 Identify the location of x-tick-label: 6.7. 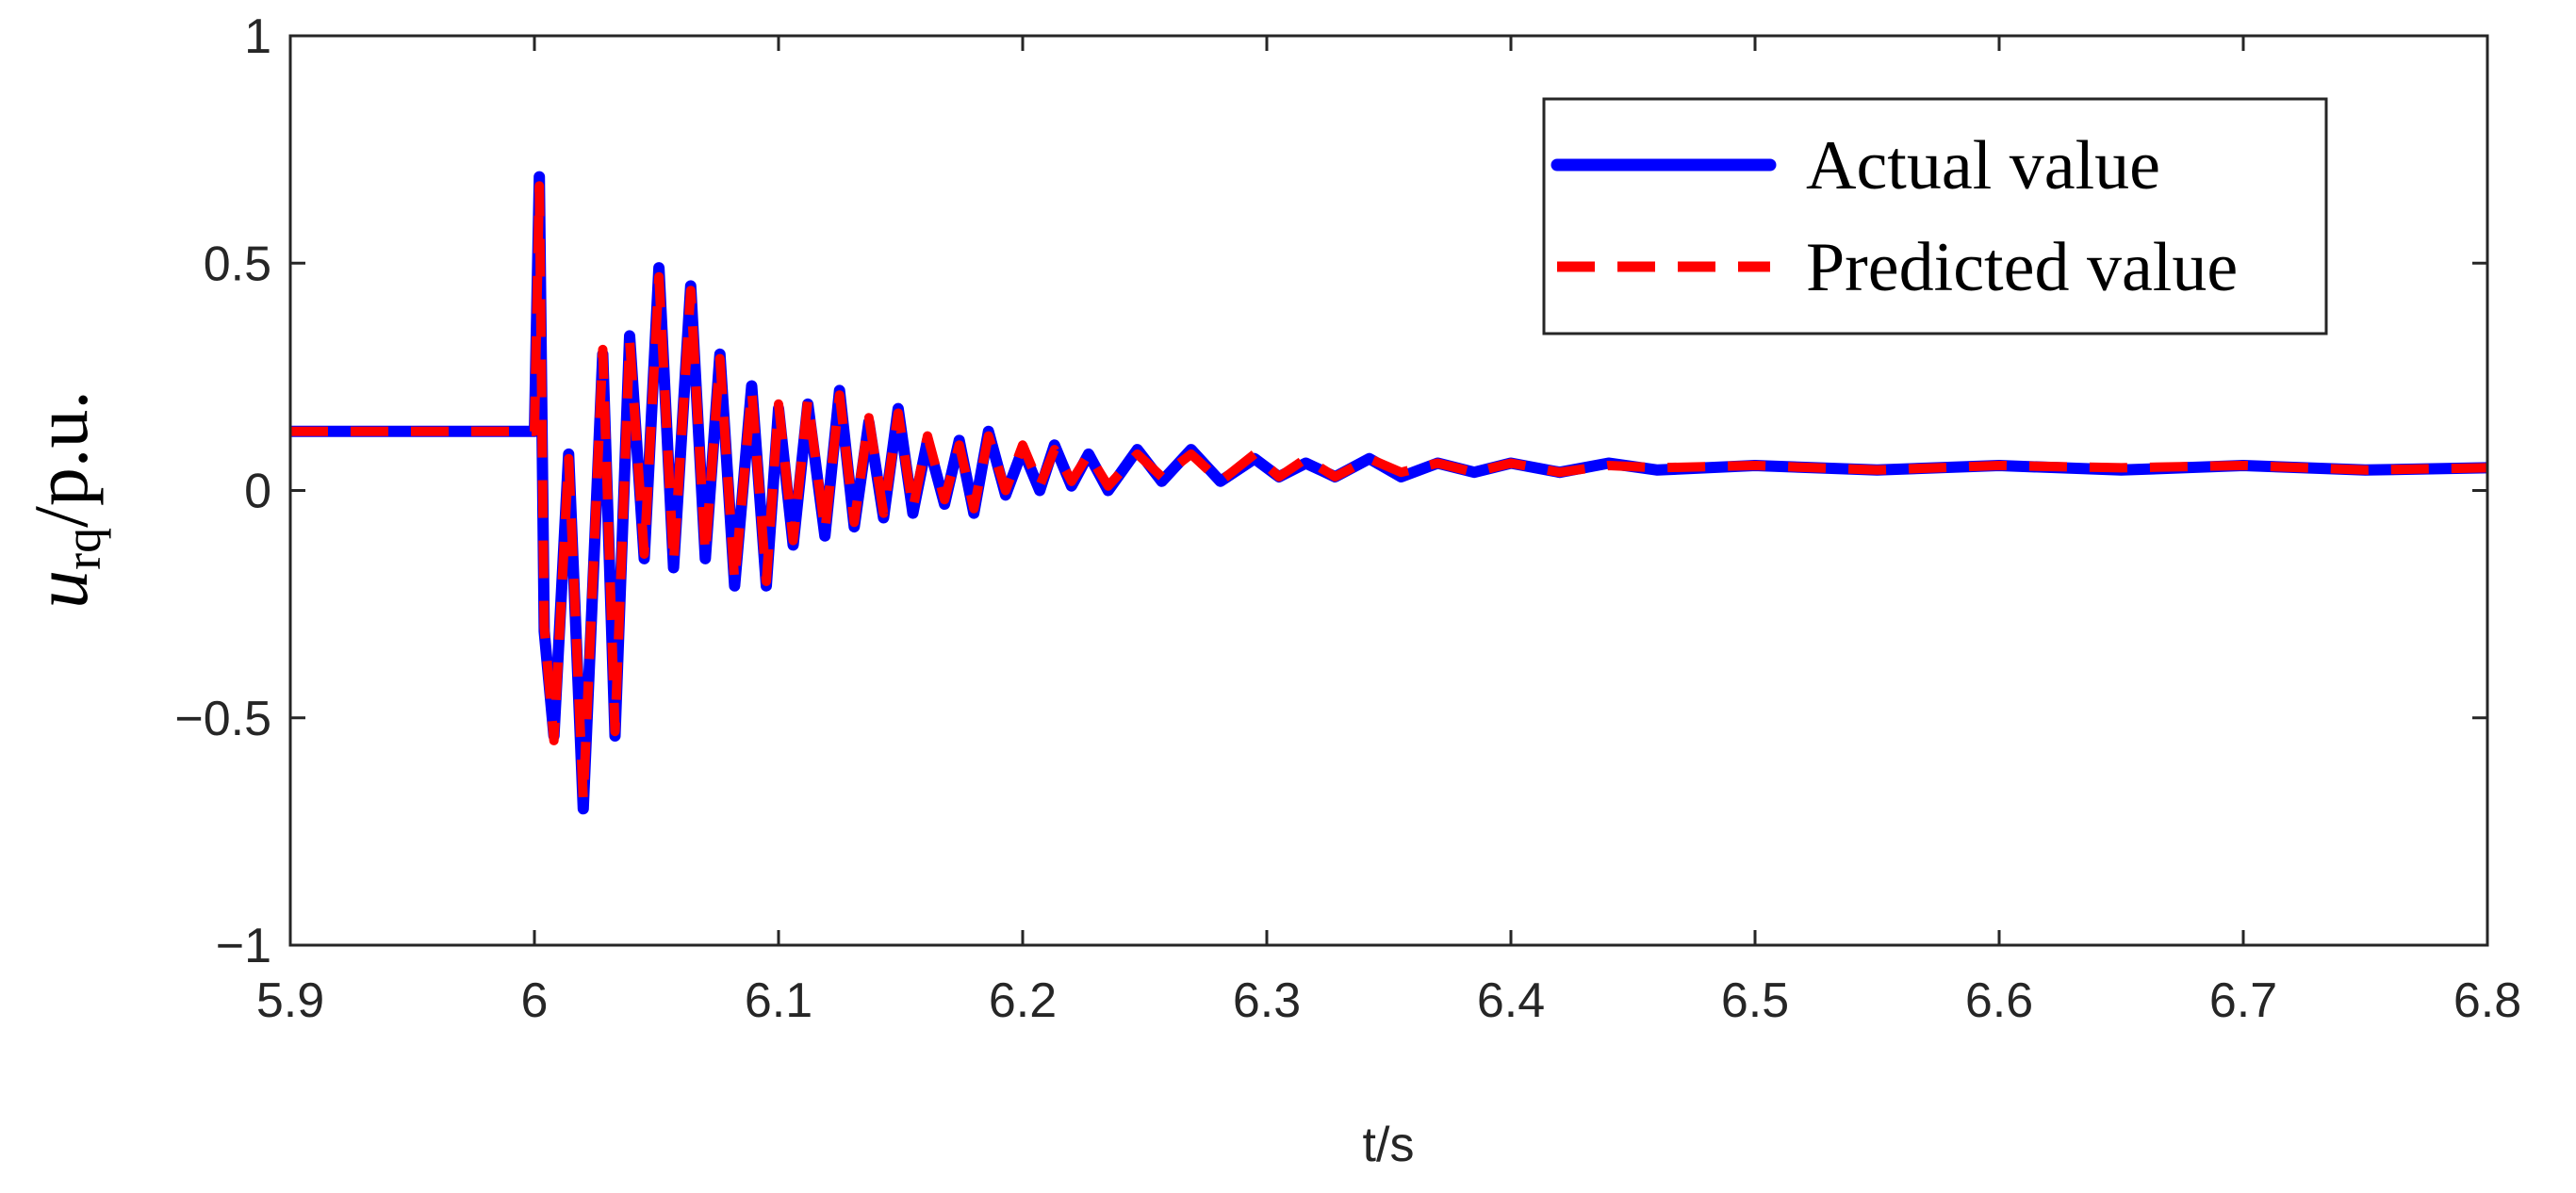
(2243, 1001).